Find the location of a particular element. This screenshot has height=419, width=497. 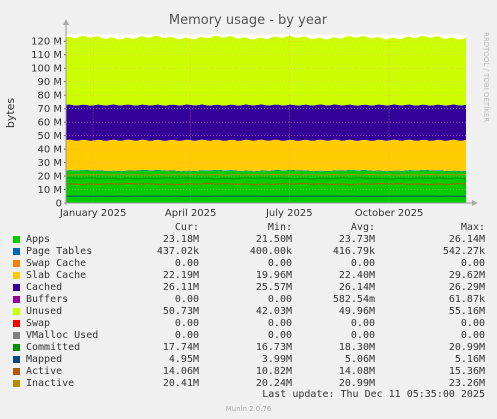

legend-name: Committed is located at coordinates (53, 347).